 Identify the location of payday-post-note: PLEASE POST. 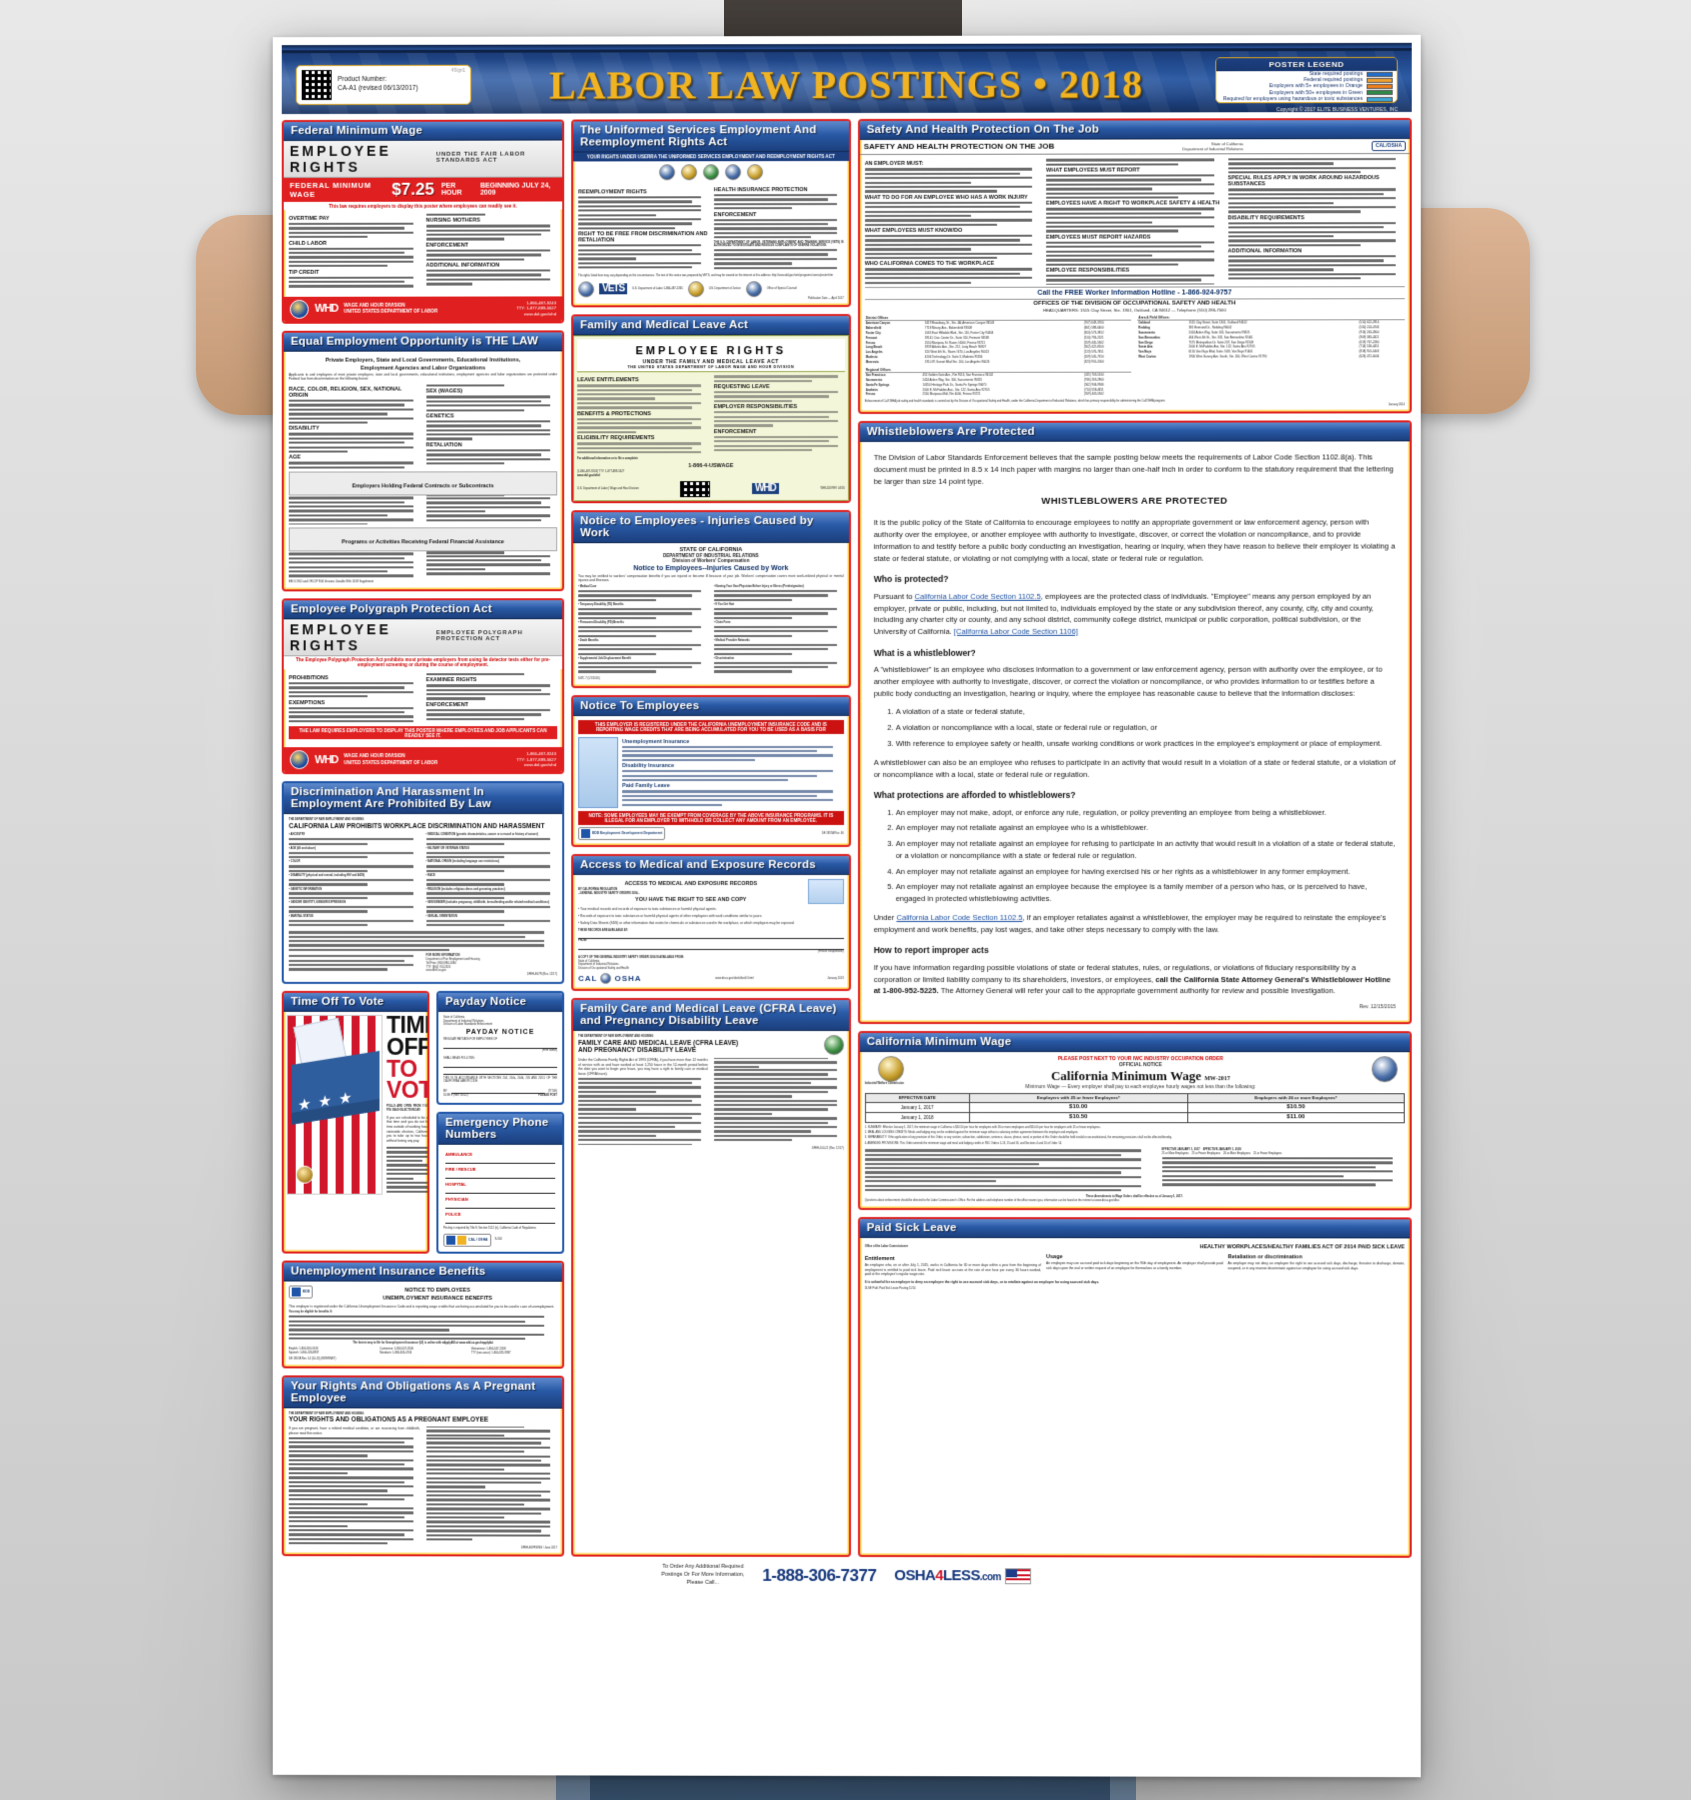
(548, 1095).